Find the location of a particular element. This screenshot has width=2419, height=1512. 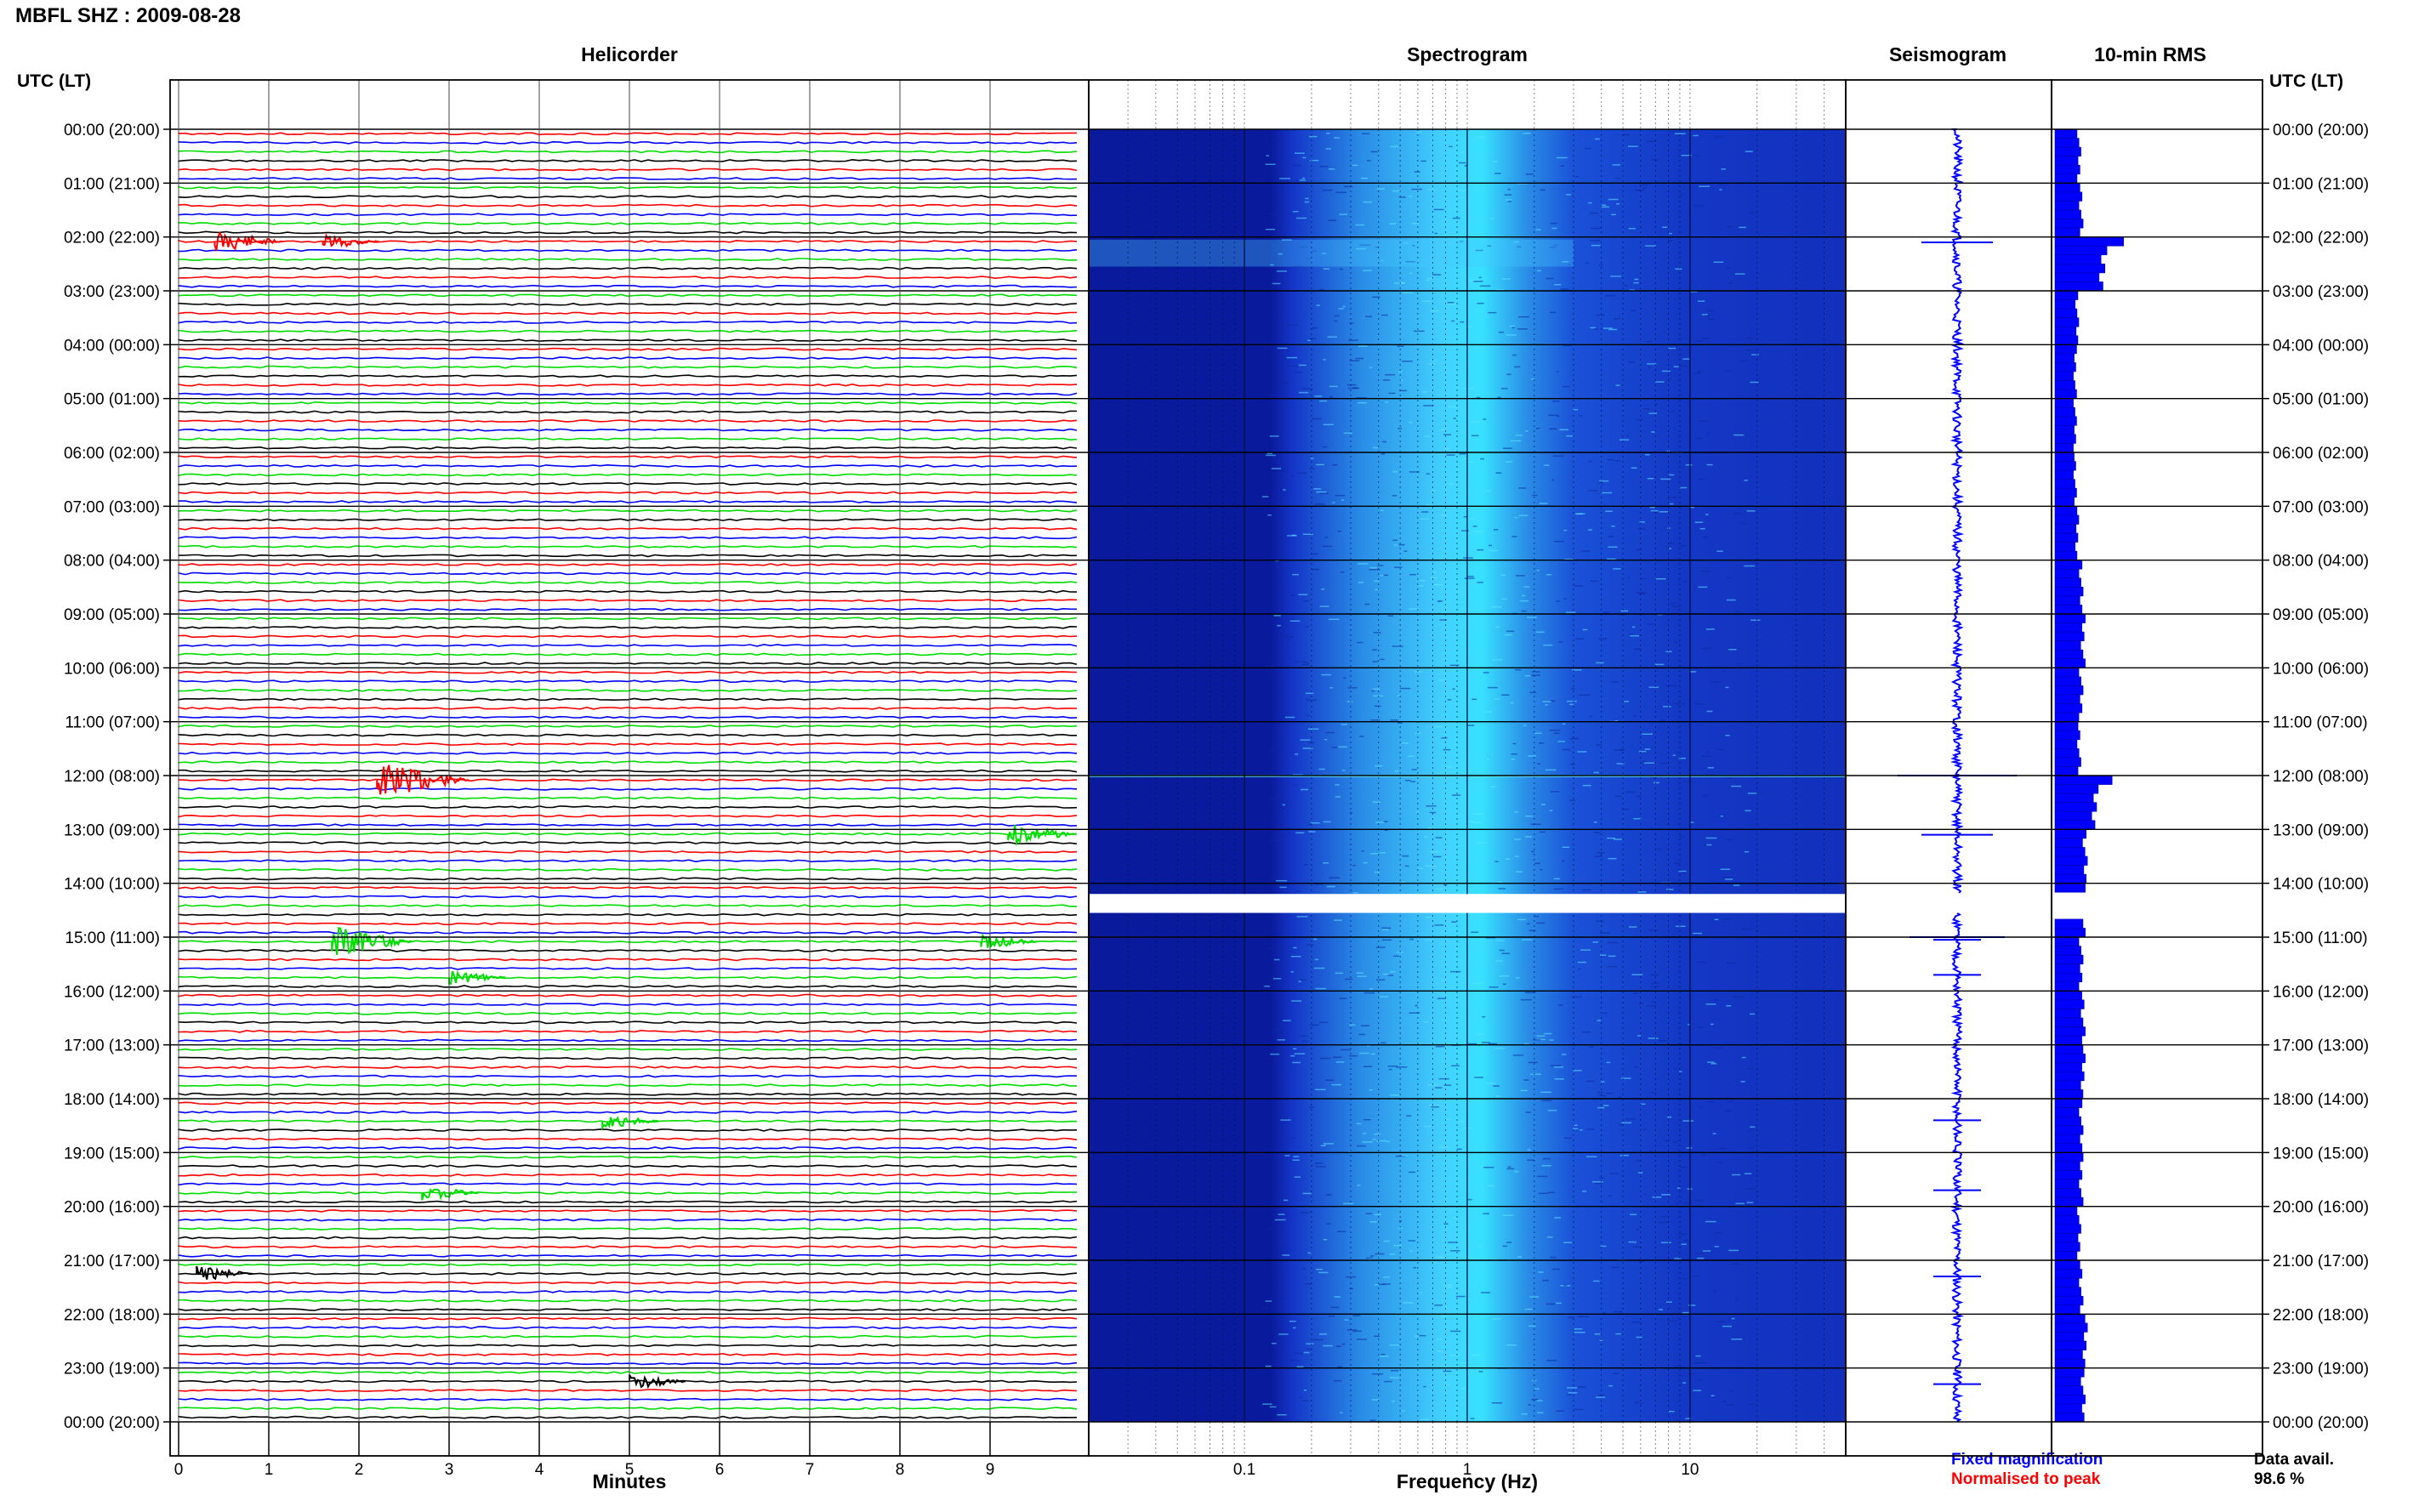

helicorder-event is located at coordinates (630, 1123).